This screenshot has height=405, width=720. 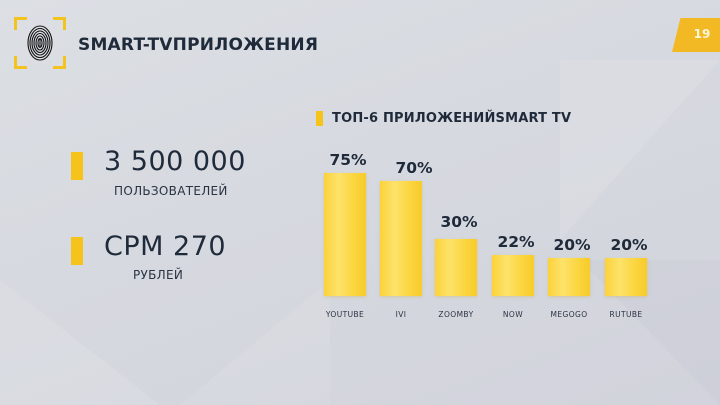 What do you see at coordinates (569, 314) in the screenshot?
I see `category-label: MEGOGO` at bounding box center [569, 314].